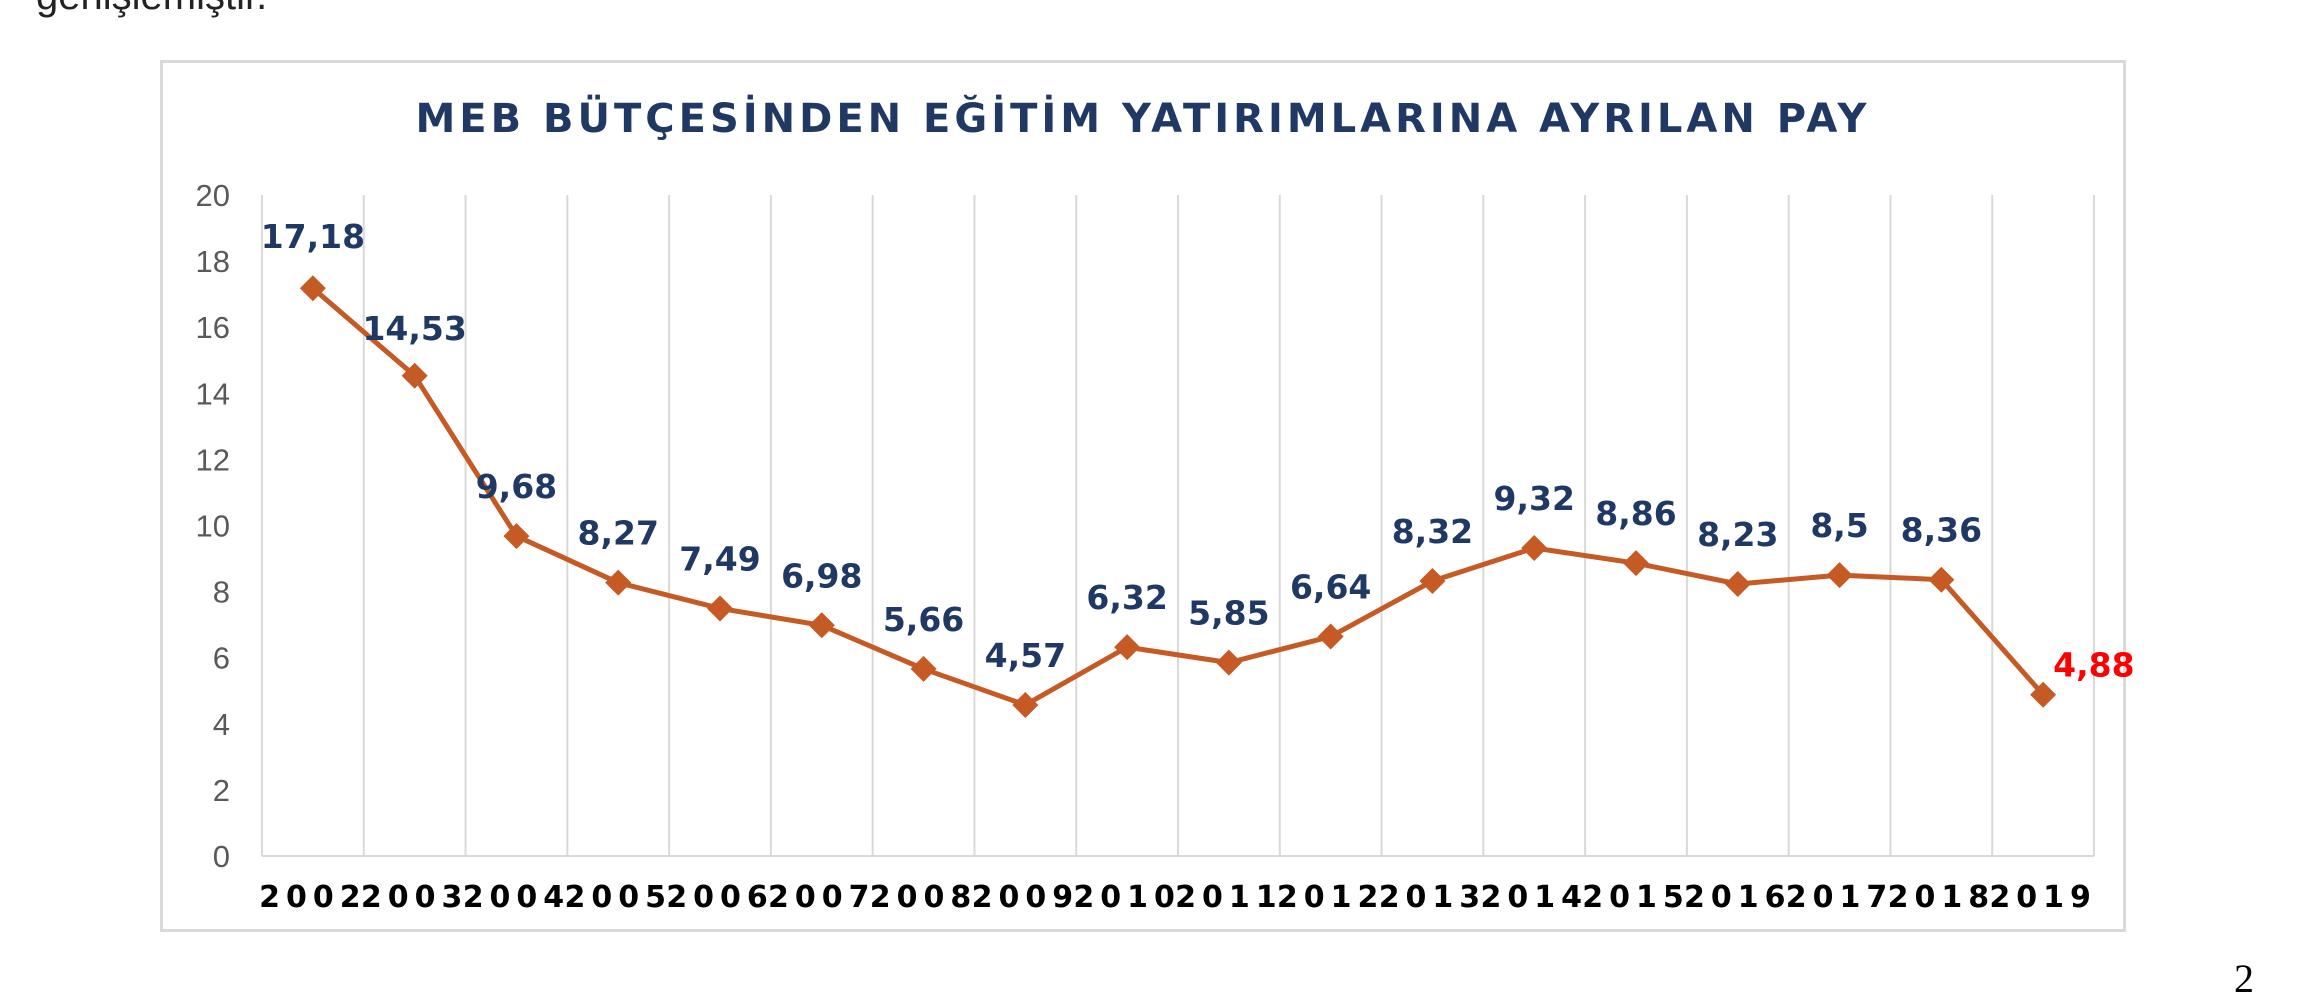  I want to click on x-tick-label: 2005, so click(618, 897).